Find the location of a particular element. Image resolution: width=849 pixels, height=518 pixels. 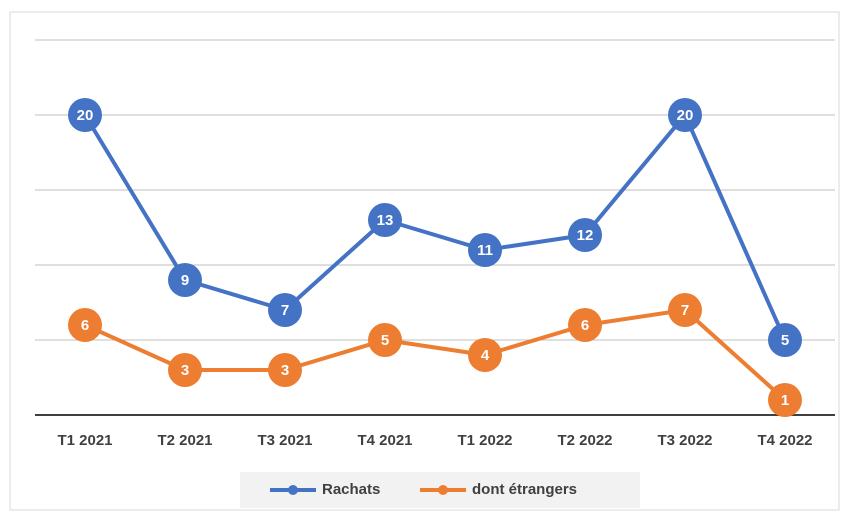

data-label: 13 is located at coordinates (385, 220).